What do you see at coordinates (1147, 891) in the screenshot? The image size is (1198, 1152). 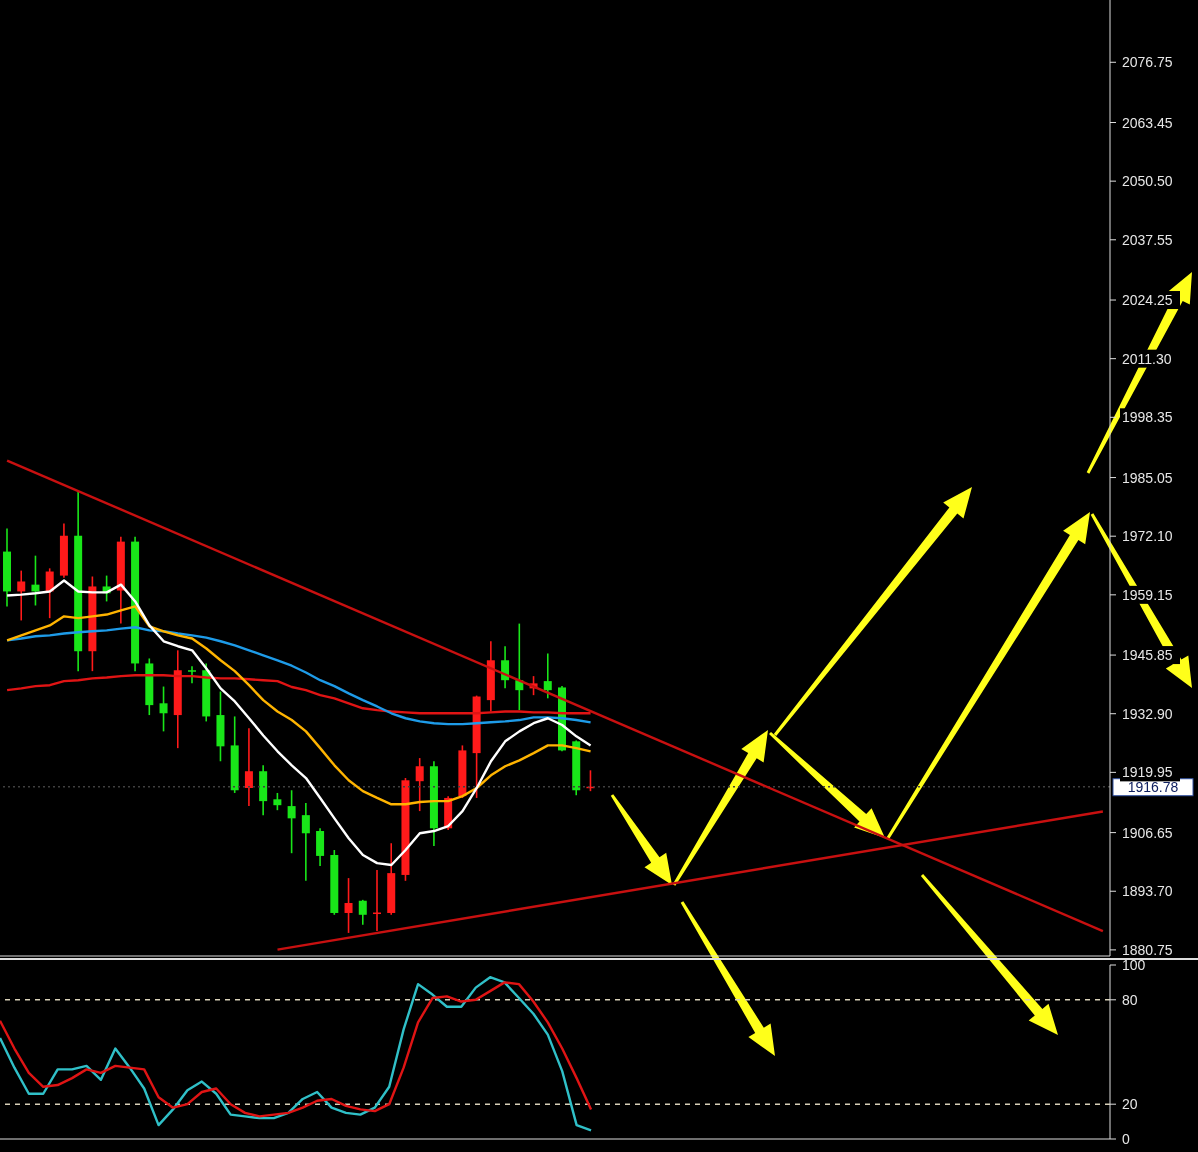 I see `y-tick-label: 1893.70` at bounding box center [1147, 891].